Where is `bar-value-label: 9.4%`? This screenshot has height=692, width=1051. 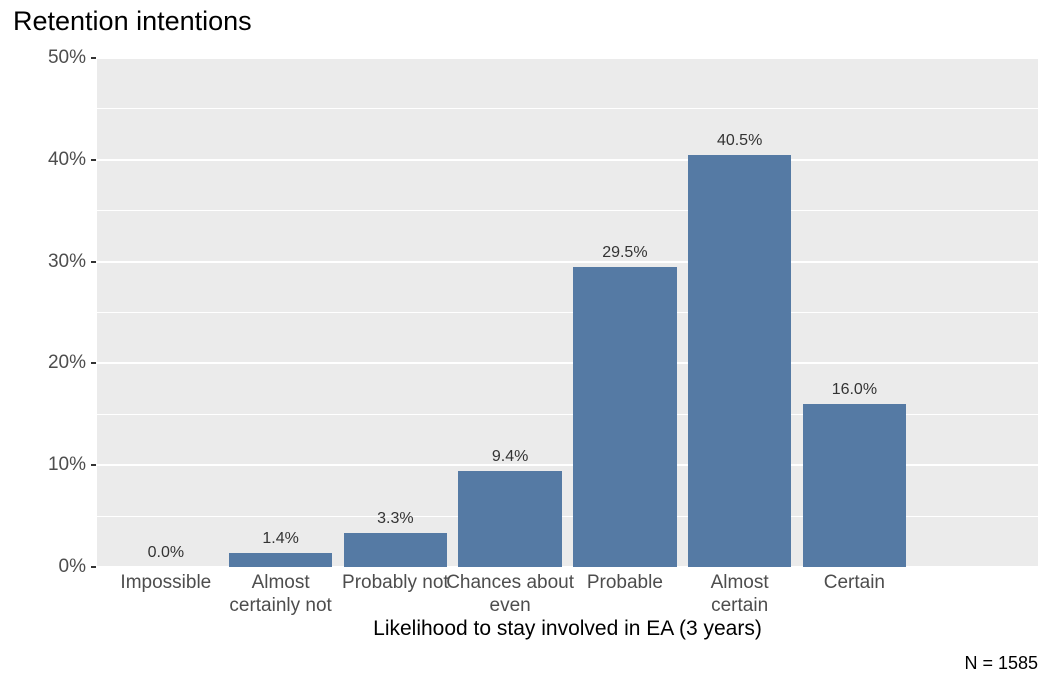
bar-value-label: 9.4% is located at coordinates (510, 457).